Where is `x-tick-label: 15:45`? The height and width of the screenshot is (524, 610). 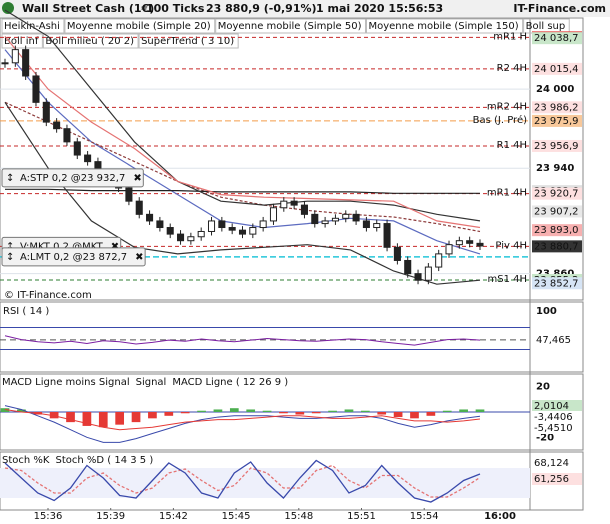 x-tick-label: 15:45 is located at coordinates (236, 516).